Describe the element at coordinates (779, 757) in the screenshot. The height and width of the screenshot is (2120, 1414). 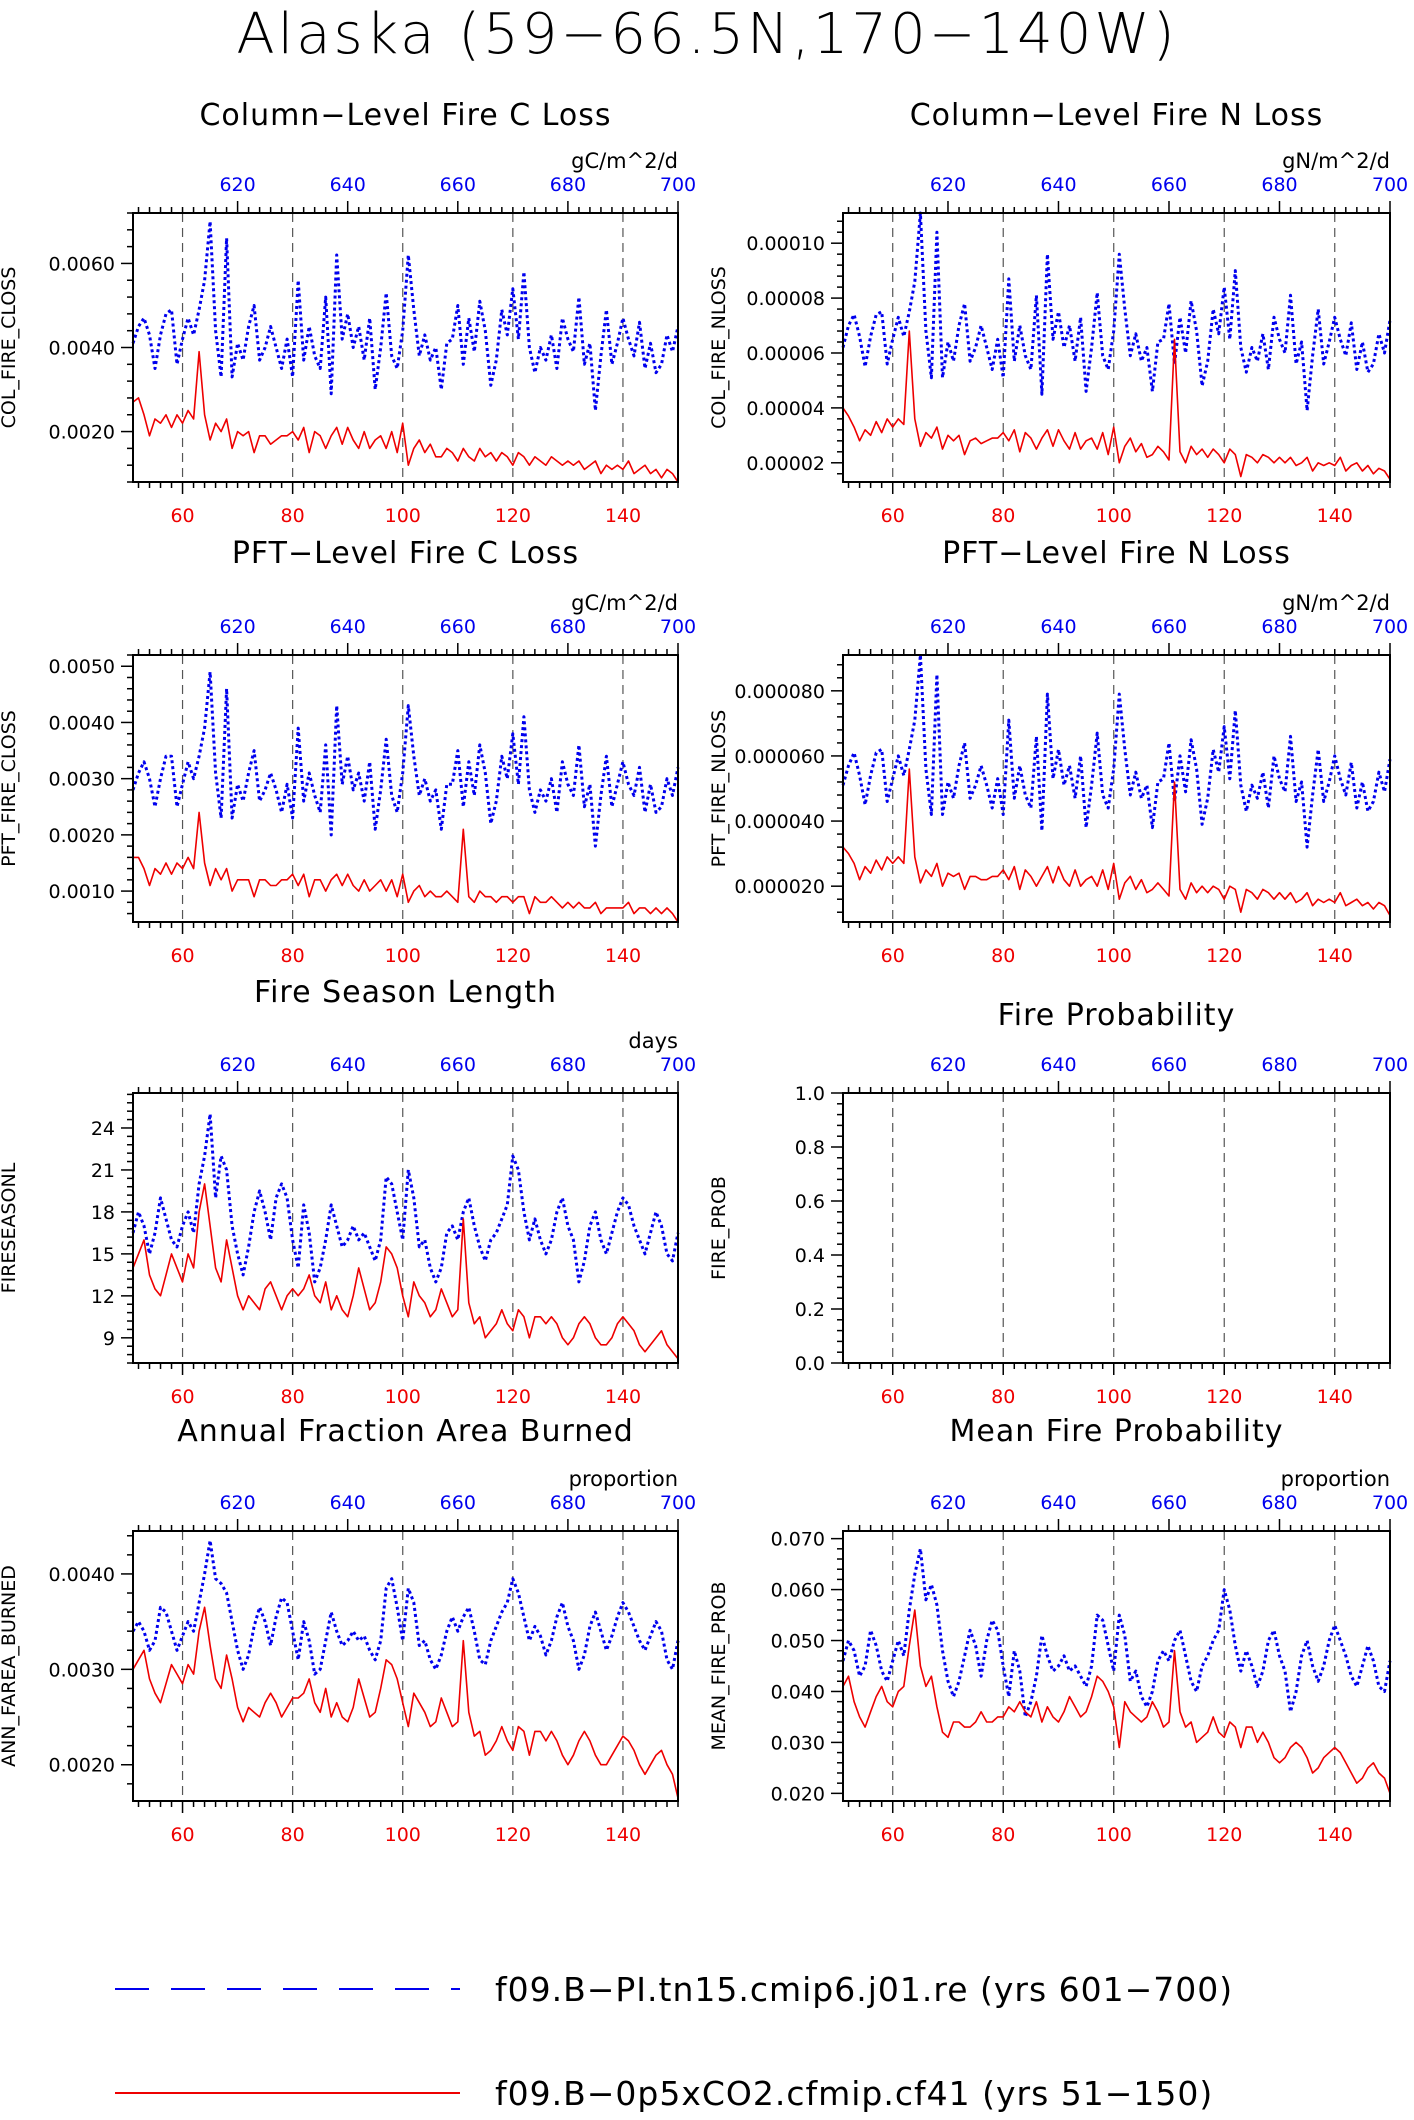
I see `y-tick-label: 0.000060` at that location.